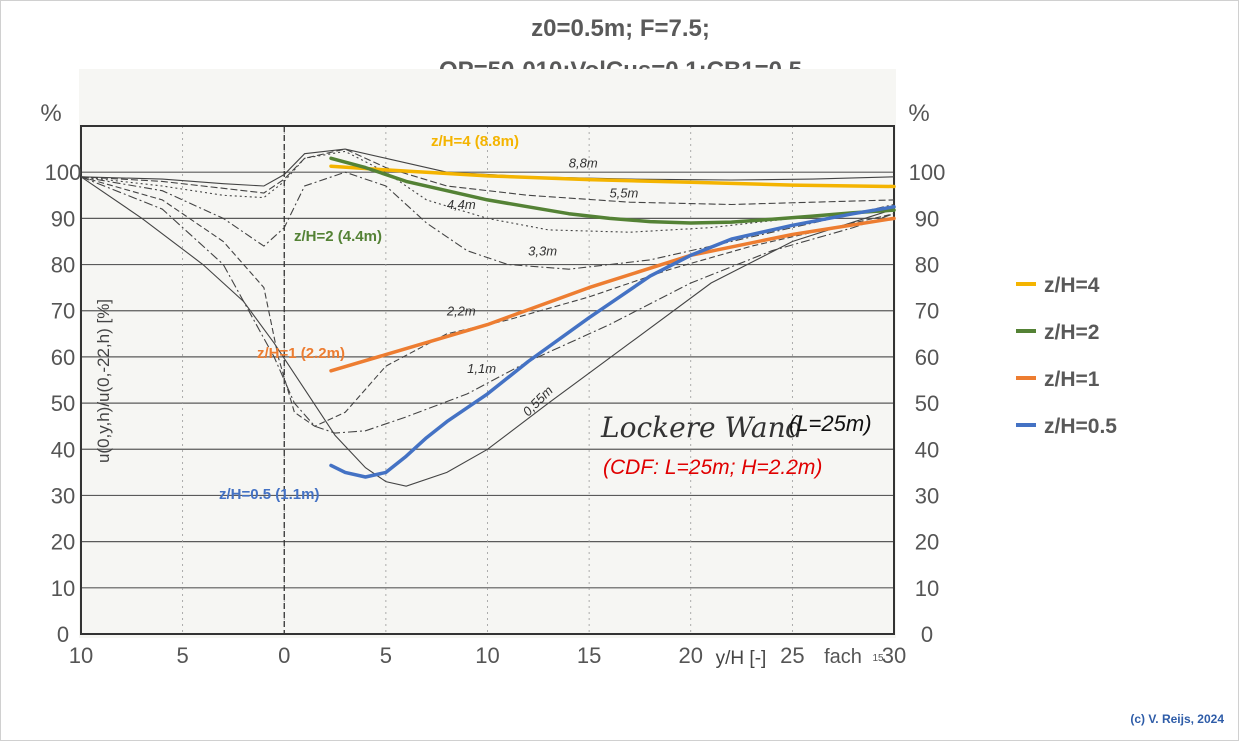 The width and height of the screenshot is (1239, 741). What do you see at coordinates (63, 357) in the screenshot?
I see `y-tick-label-left: 60` at bounding box center [63, 357].